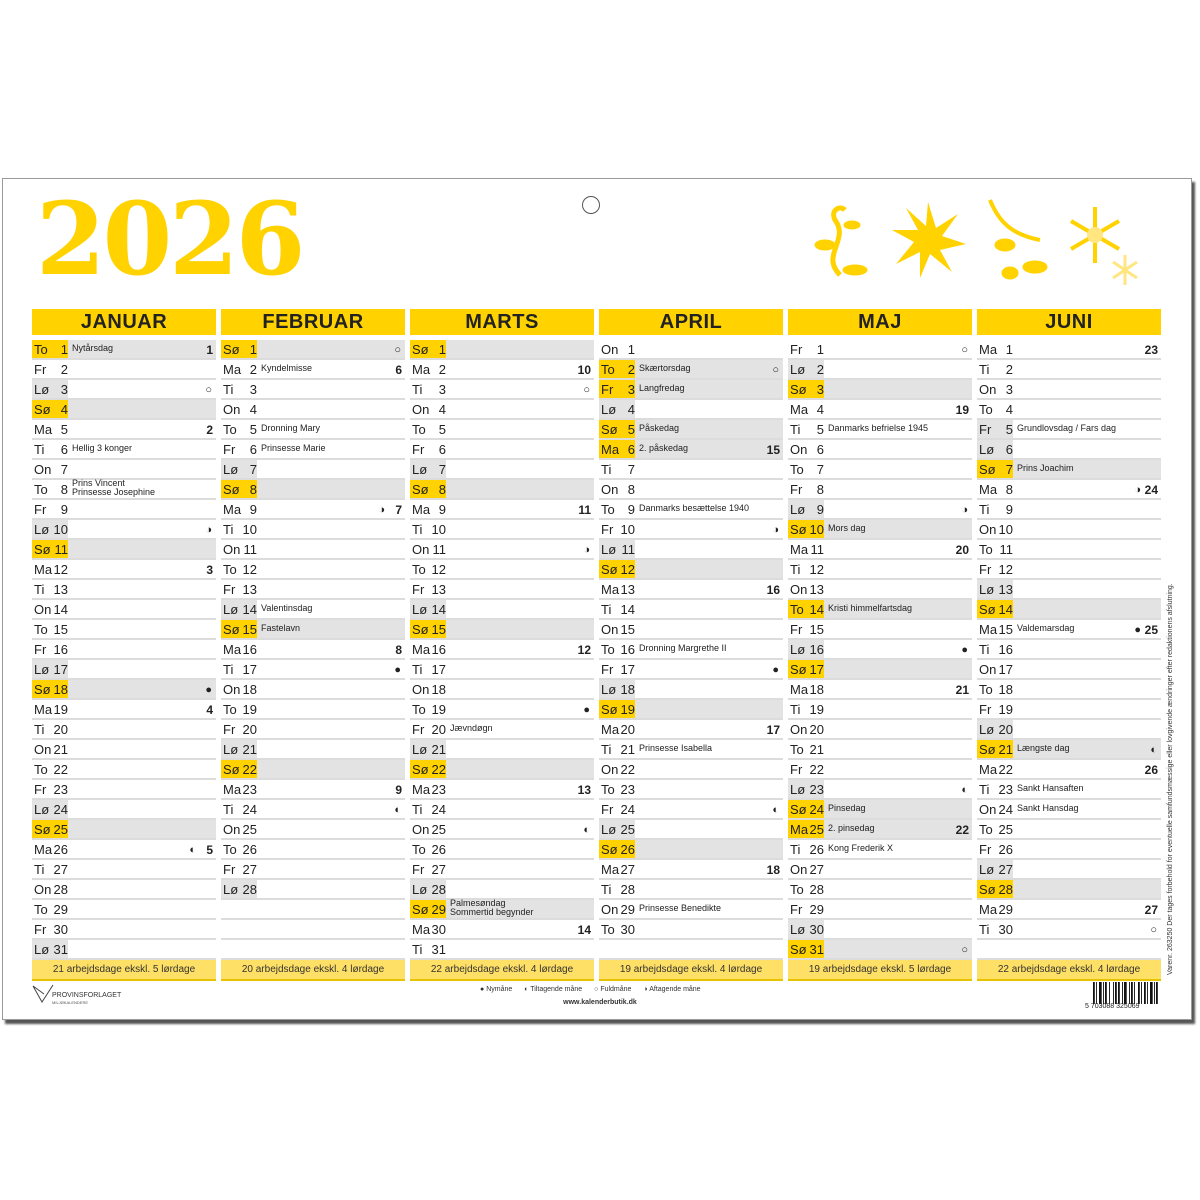 This screenshot has height=1200, width=1200. I want to click on day-note: Længste dag, so click(1043, 748).